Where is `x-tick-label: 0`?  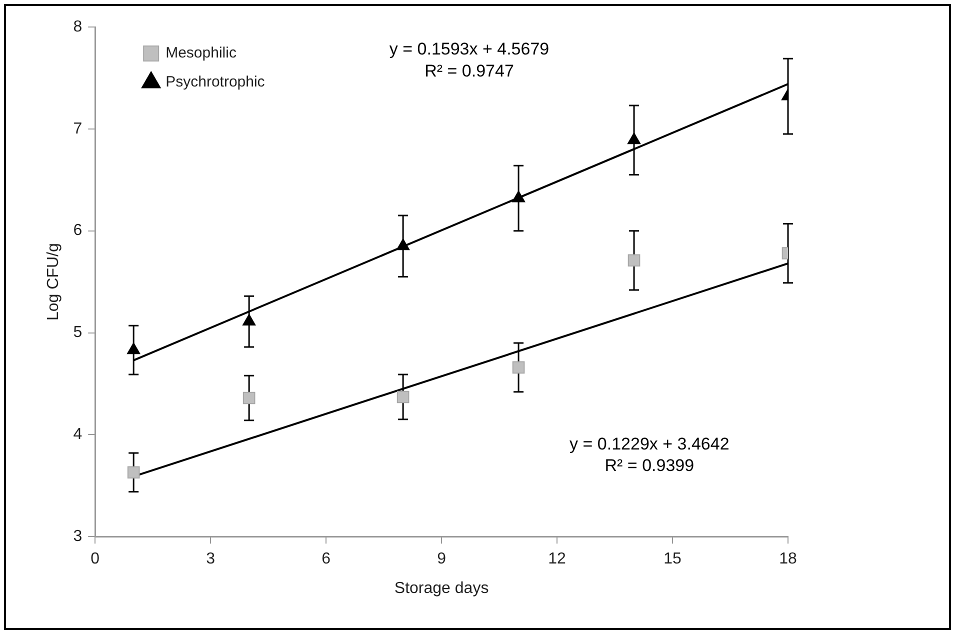
x-tick-label: 0 is located at coordinates (95, 559).